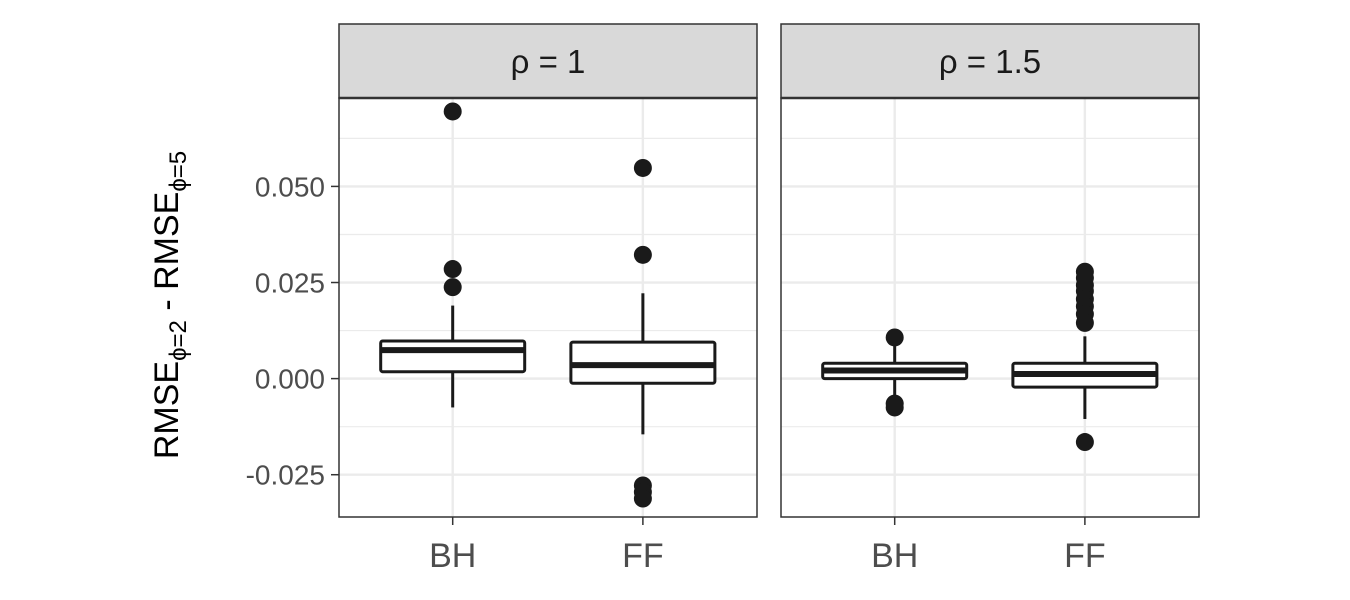 This screenshot has height=600, width=1350. I want to click on y-axis-label: RMSEϕ=2 - RMSEϕ=5, so click(170, 305).